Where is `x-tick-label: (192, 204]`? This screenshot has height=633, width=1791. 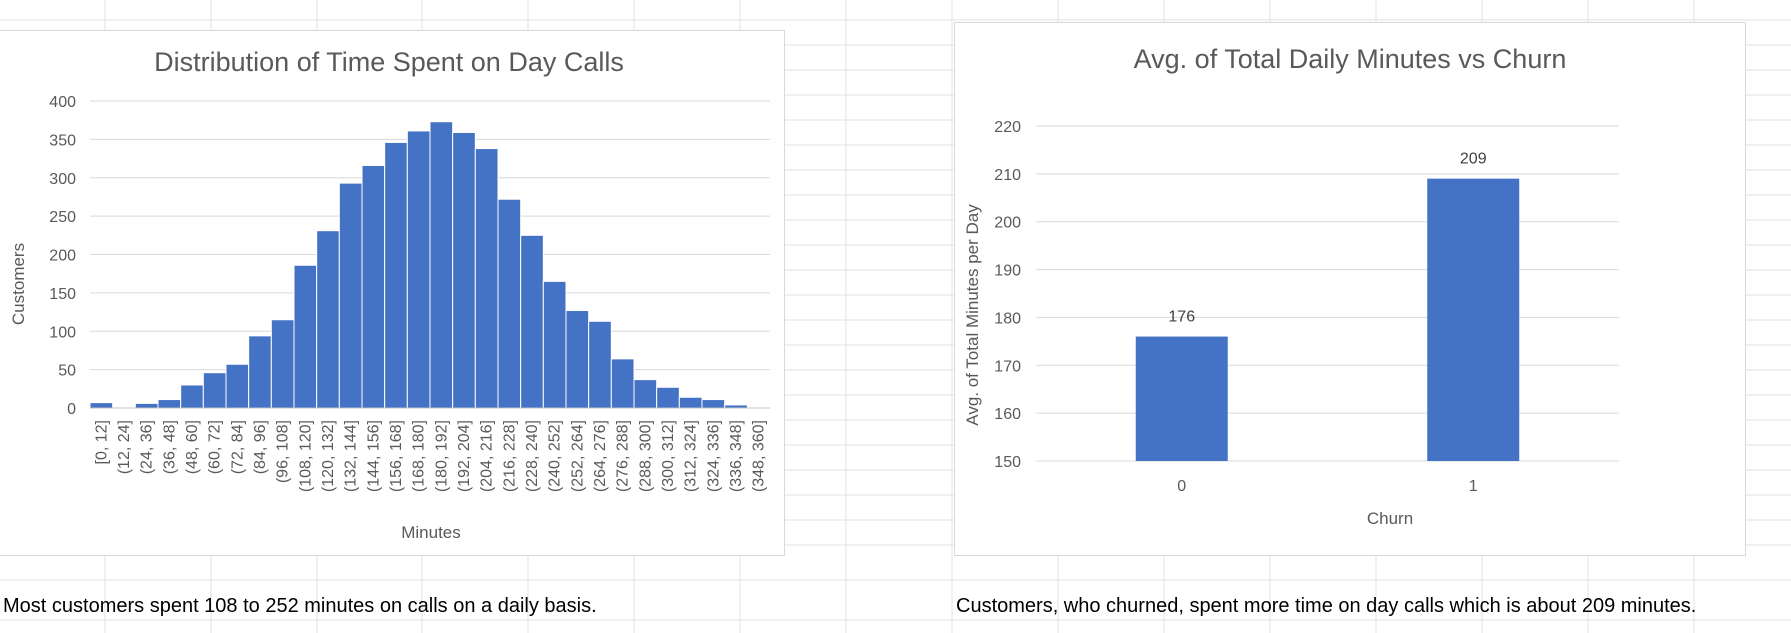
x-tick-label: (192, 204] is located at coordinates (464, 456).